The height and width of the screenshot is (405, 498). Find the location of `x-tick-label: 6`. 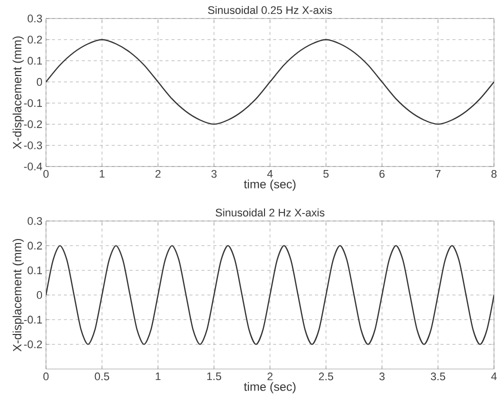

x-tick-label: 6 is located at coordinates (382, 174).